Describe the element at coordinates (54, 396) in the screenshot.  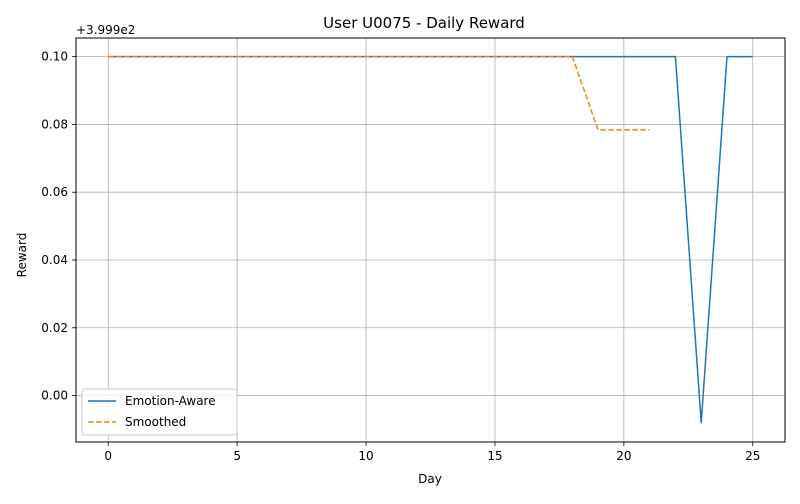
I see `y-tick-label: 0.00` at that location.